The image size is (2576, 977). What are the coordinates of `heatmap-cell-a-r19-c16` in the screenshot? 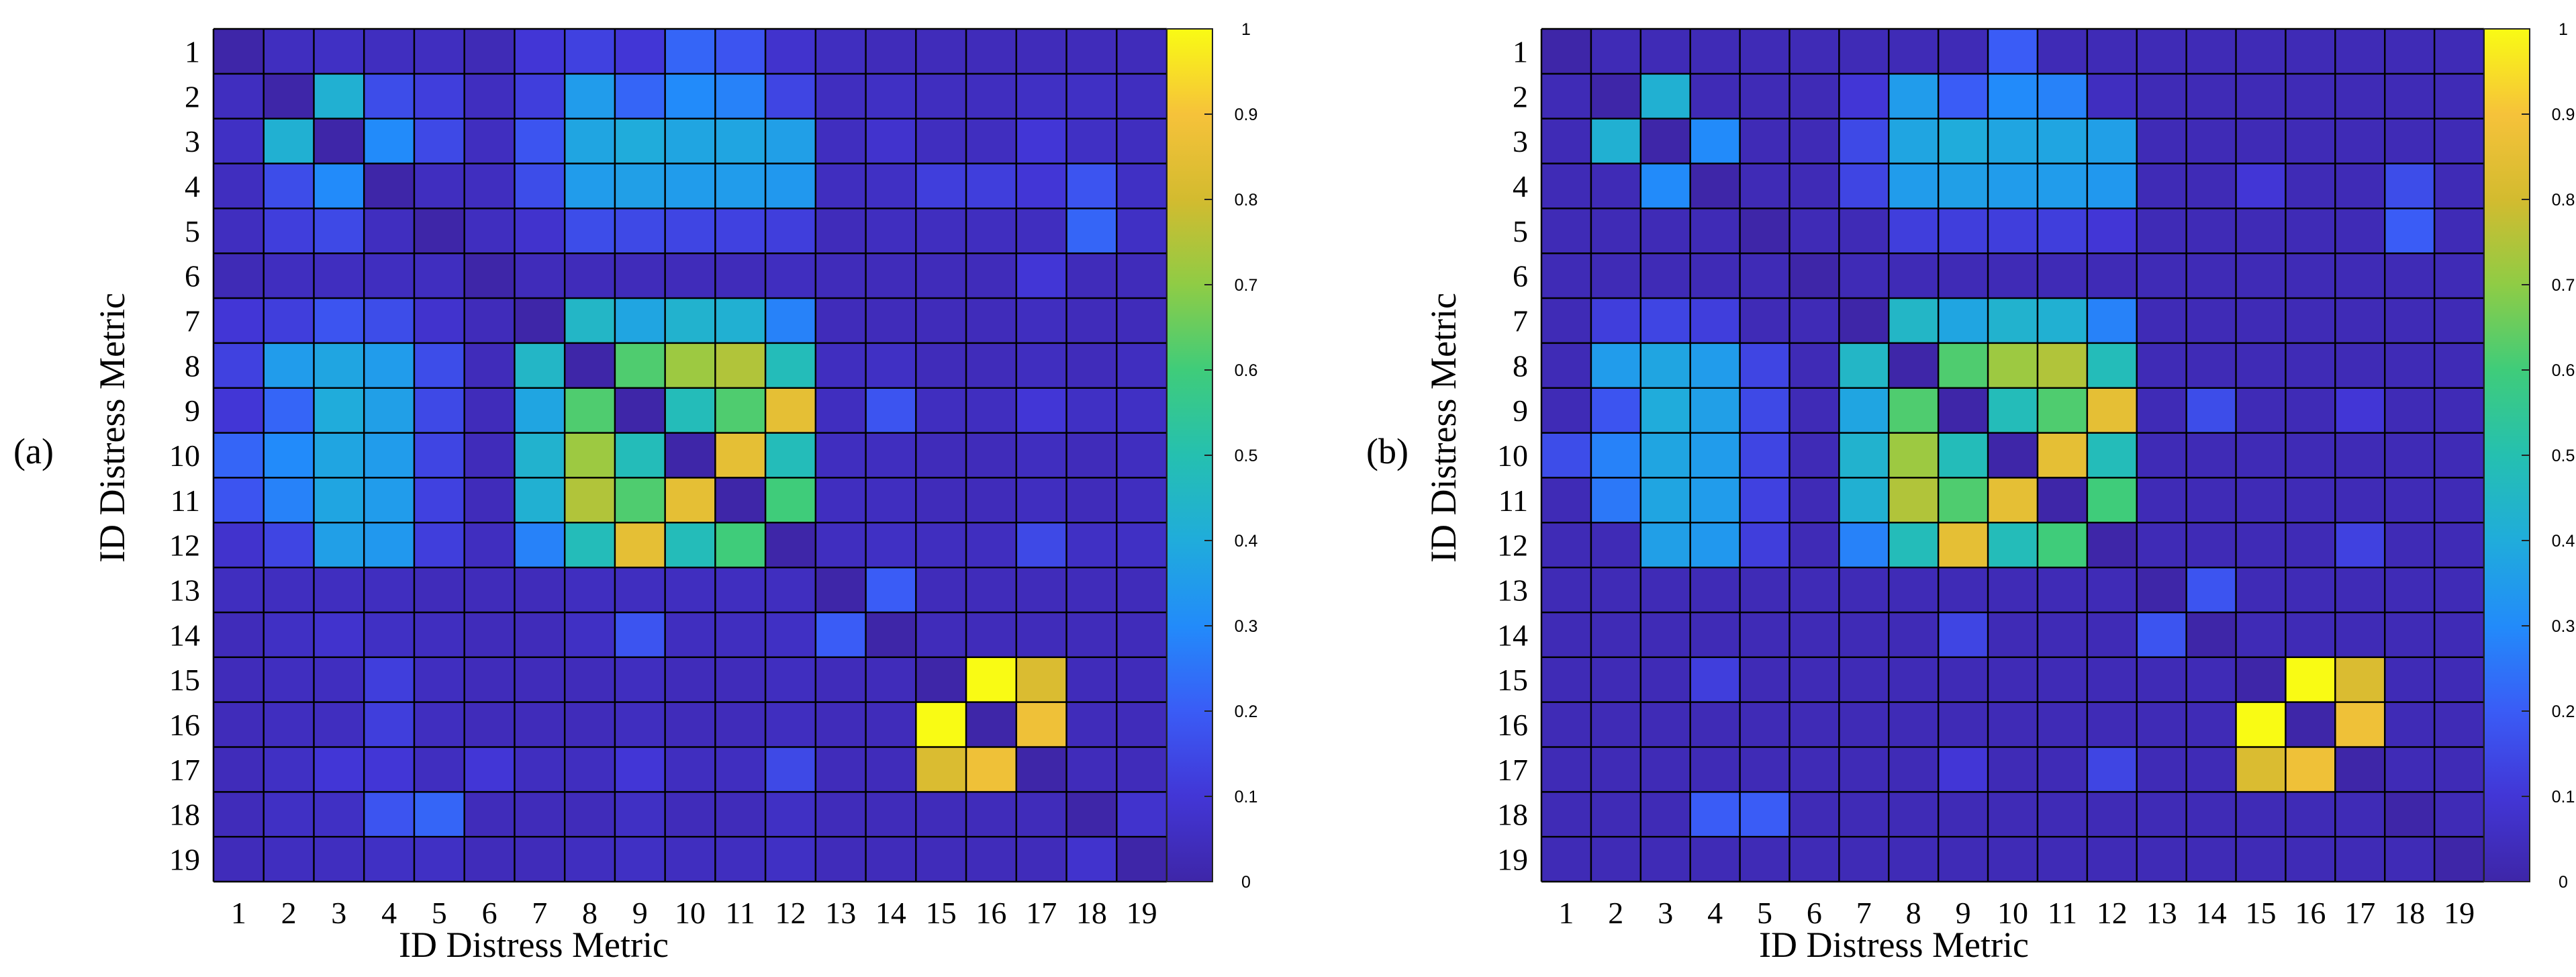 It's located at (991, 859).